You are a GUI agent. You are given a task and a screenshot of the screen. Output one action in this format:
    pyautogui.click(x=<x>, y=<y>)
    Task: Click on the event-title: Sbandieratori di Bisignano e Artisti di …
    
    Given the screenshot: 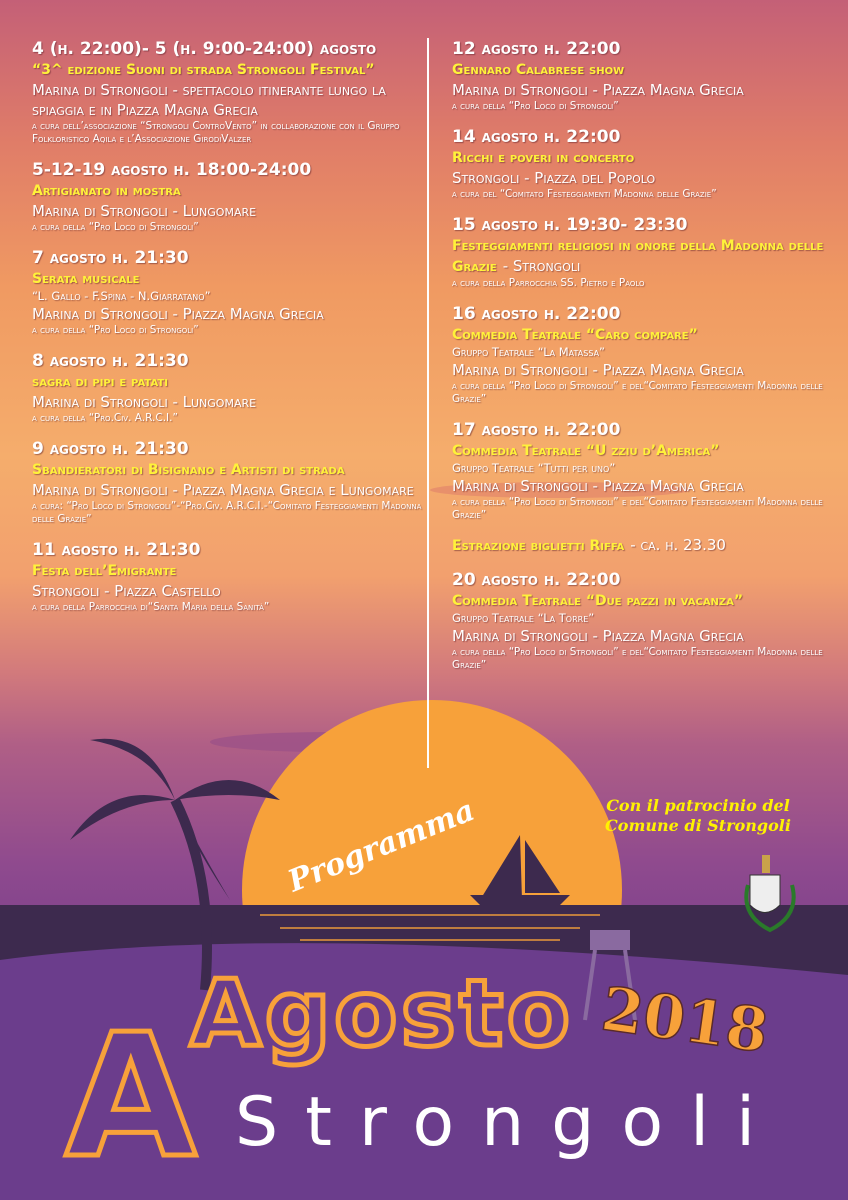 What is the action you would take?
    pyautogui.click(x=188, y=470)
    